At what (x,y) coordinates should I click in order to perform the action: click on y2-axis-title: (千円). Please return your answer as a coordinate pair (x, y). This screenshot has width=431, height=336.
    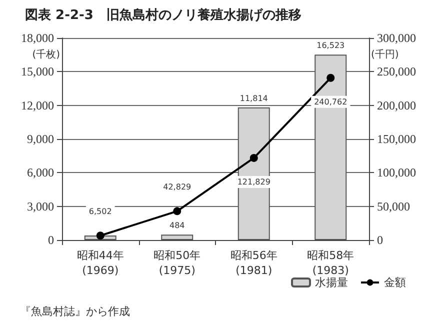
    Looking at the image, I should click on (385, 54).